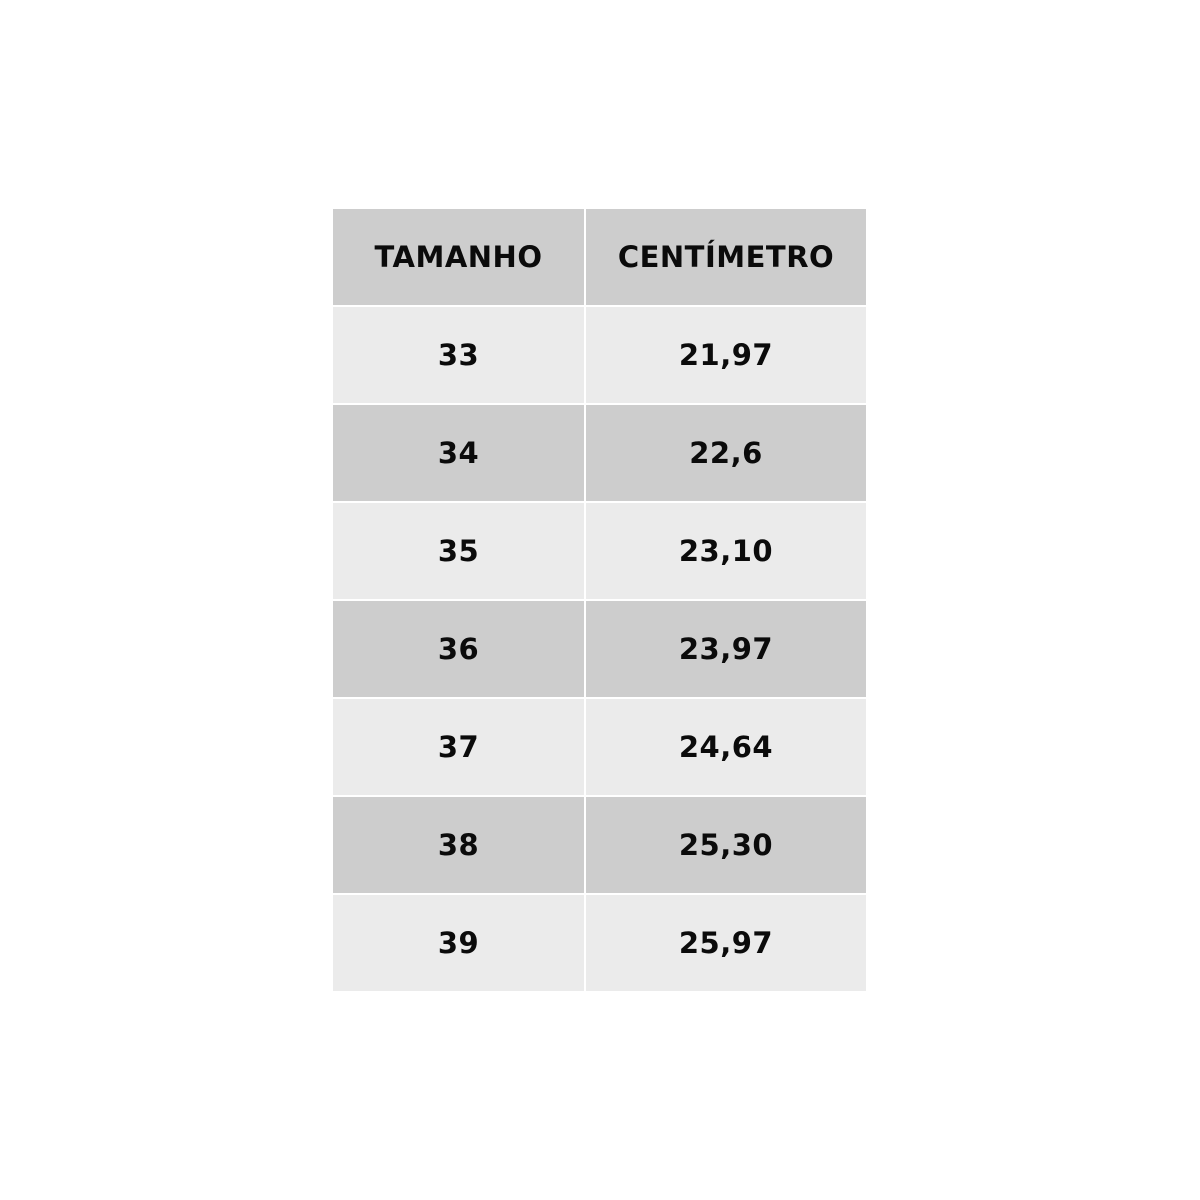  What do you see at coordinates (458, 747) in the screenshot?
I see `cell-size: 37` at bounding box center [458, 747].